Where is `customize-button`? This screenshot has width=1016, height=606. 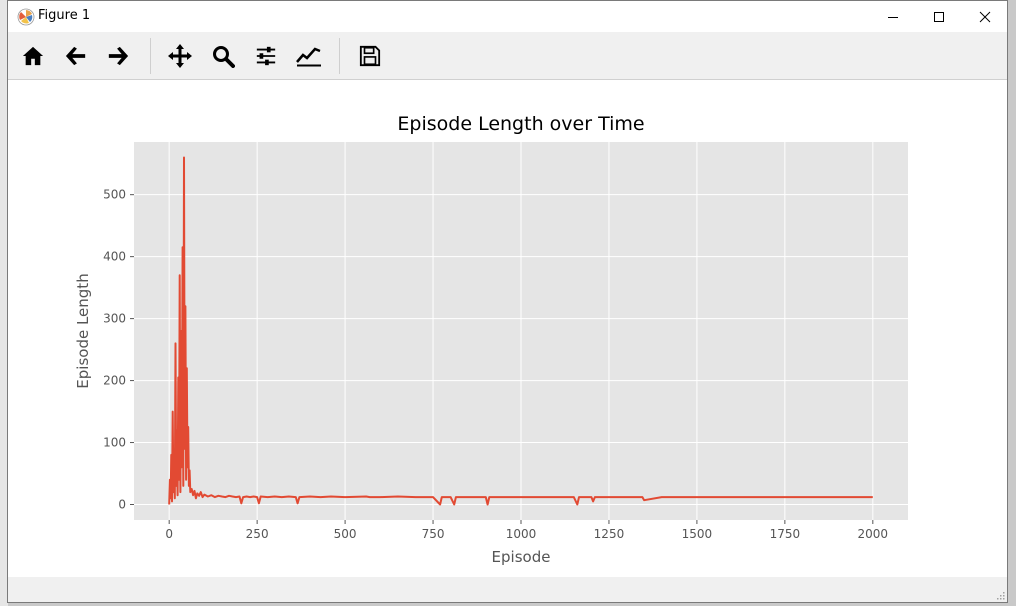 customize-button is located at coordinates (309, 56).